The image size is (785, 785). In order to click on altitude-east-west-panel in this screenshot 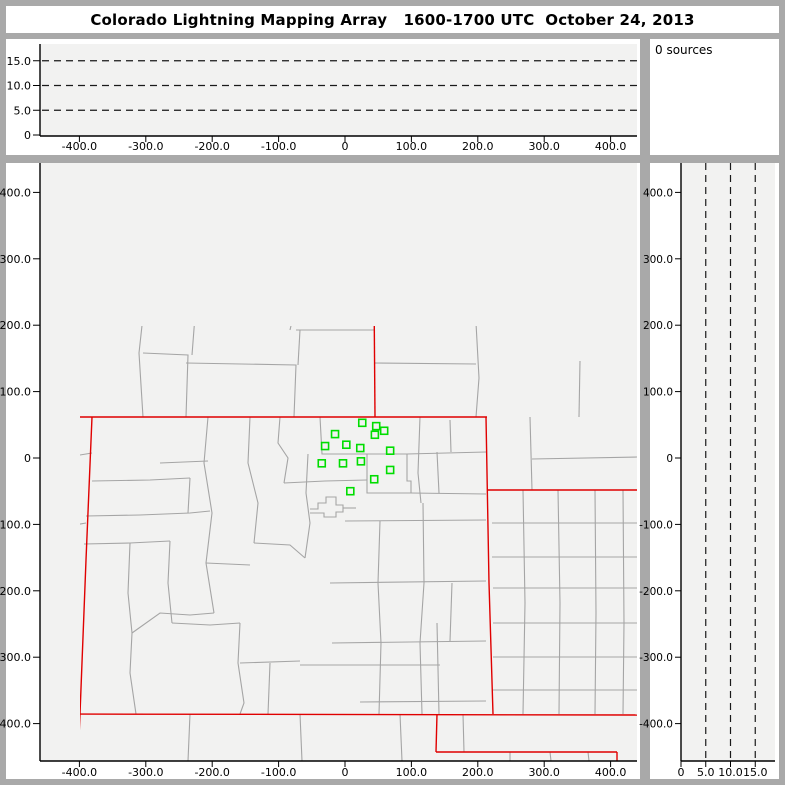, I will do `click(323, 97)`.